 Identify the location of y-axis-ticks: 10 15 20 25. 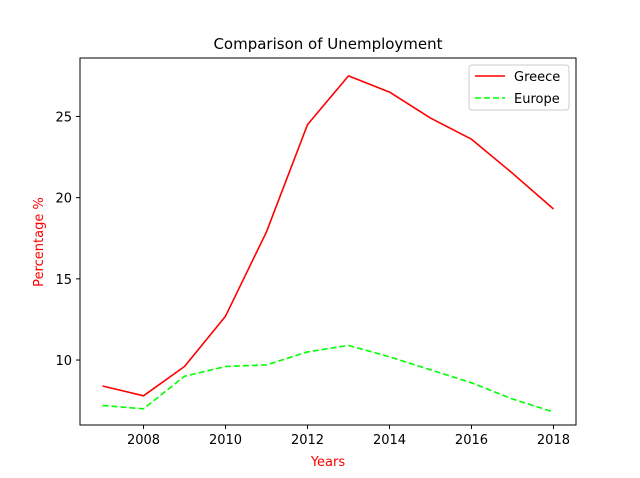
(67, 239).